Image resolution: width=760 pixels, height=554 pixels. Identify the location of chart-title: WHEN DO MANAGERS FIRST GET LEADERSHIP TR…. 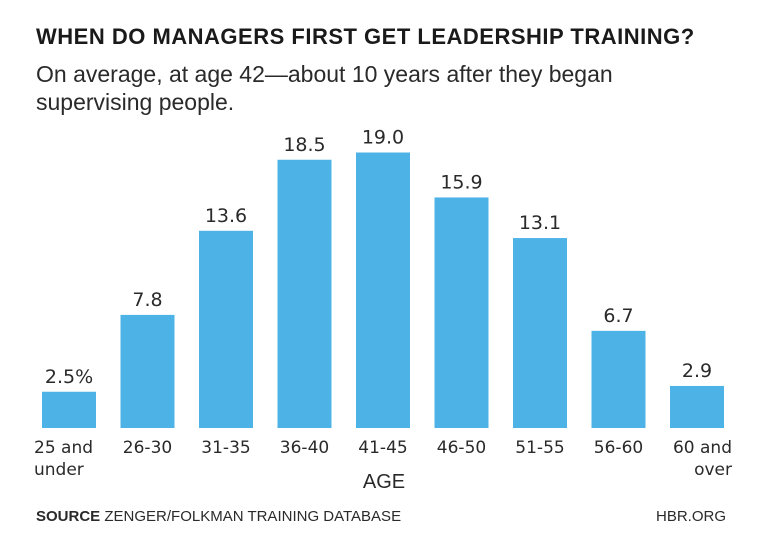
(365, 36).